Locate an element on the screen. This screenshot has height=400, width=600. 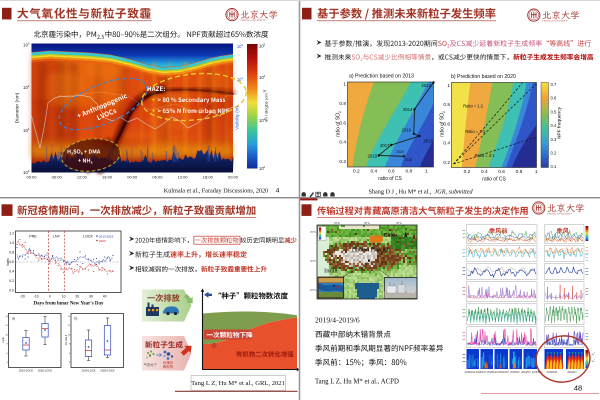
svg-text: 2019/5/7 is located at coordinates (526, 372).